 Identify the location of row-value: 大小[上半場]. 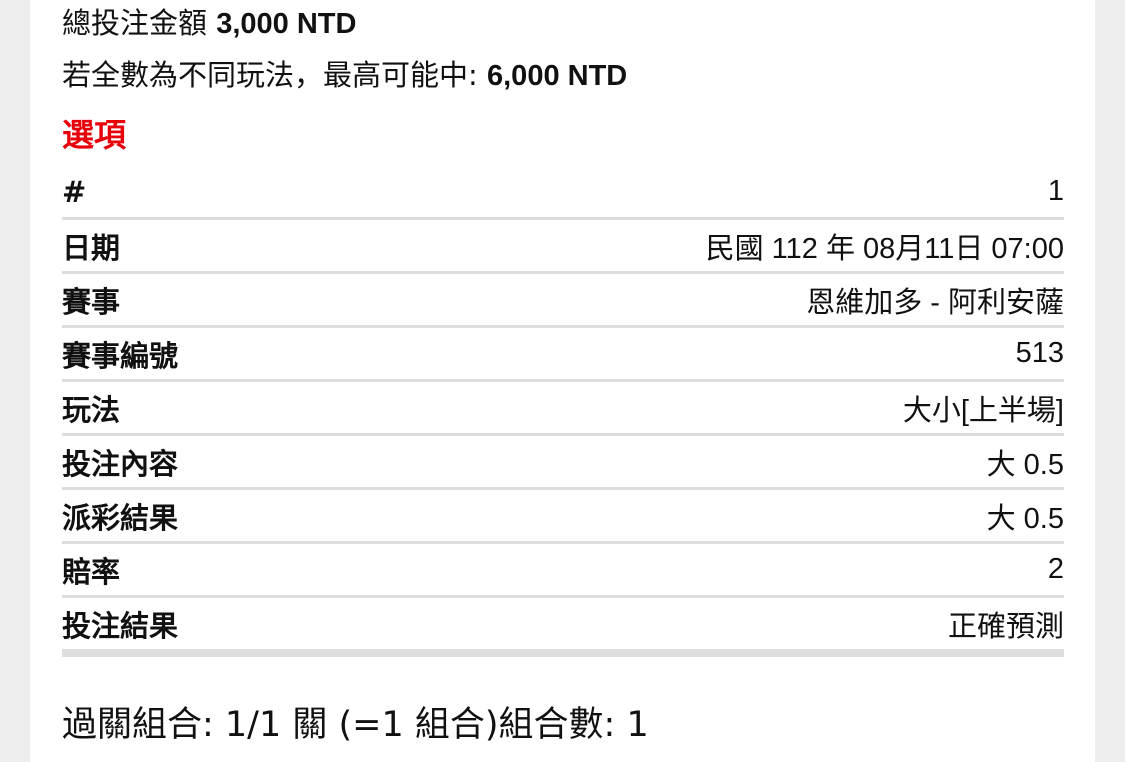
(685, 408).